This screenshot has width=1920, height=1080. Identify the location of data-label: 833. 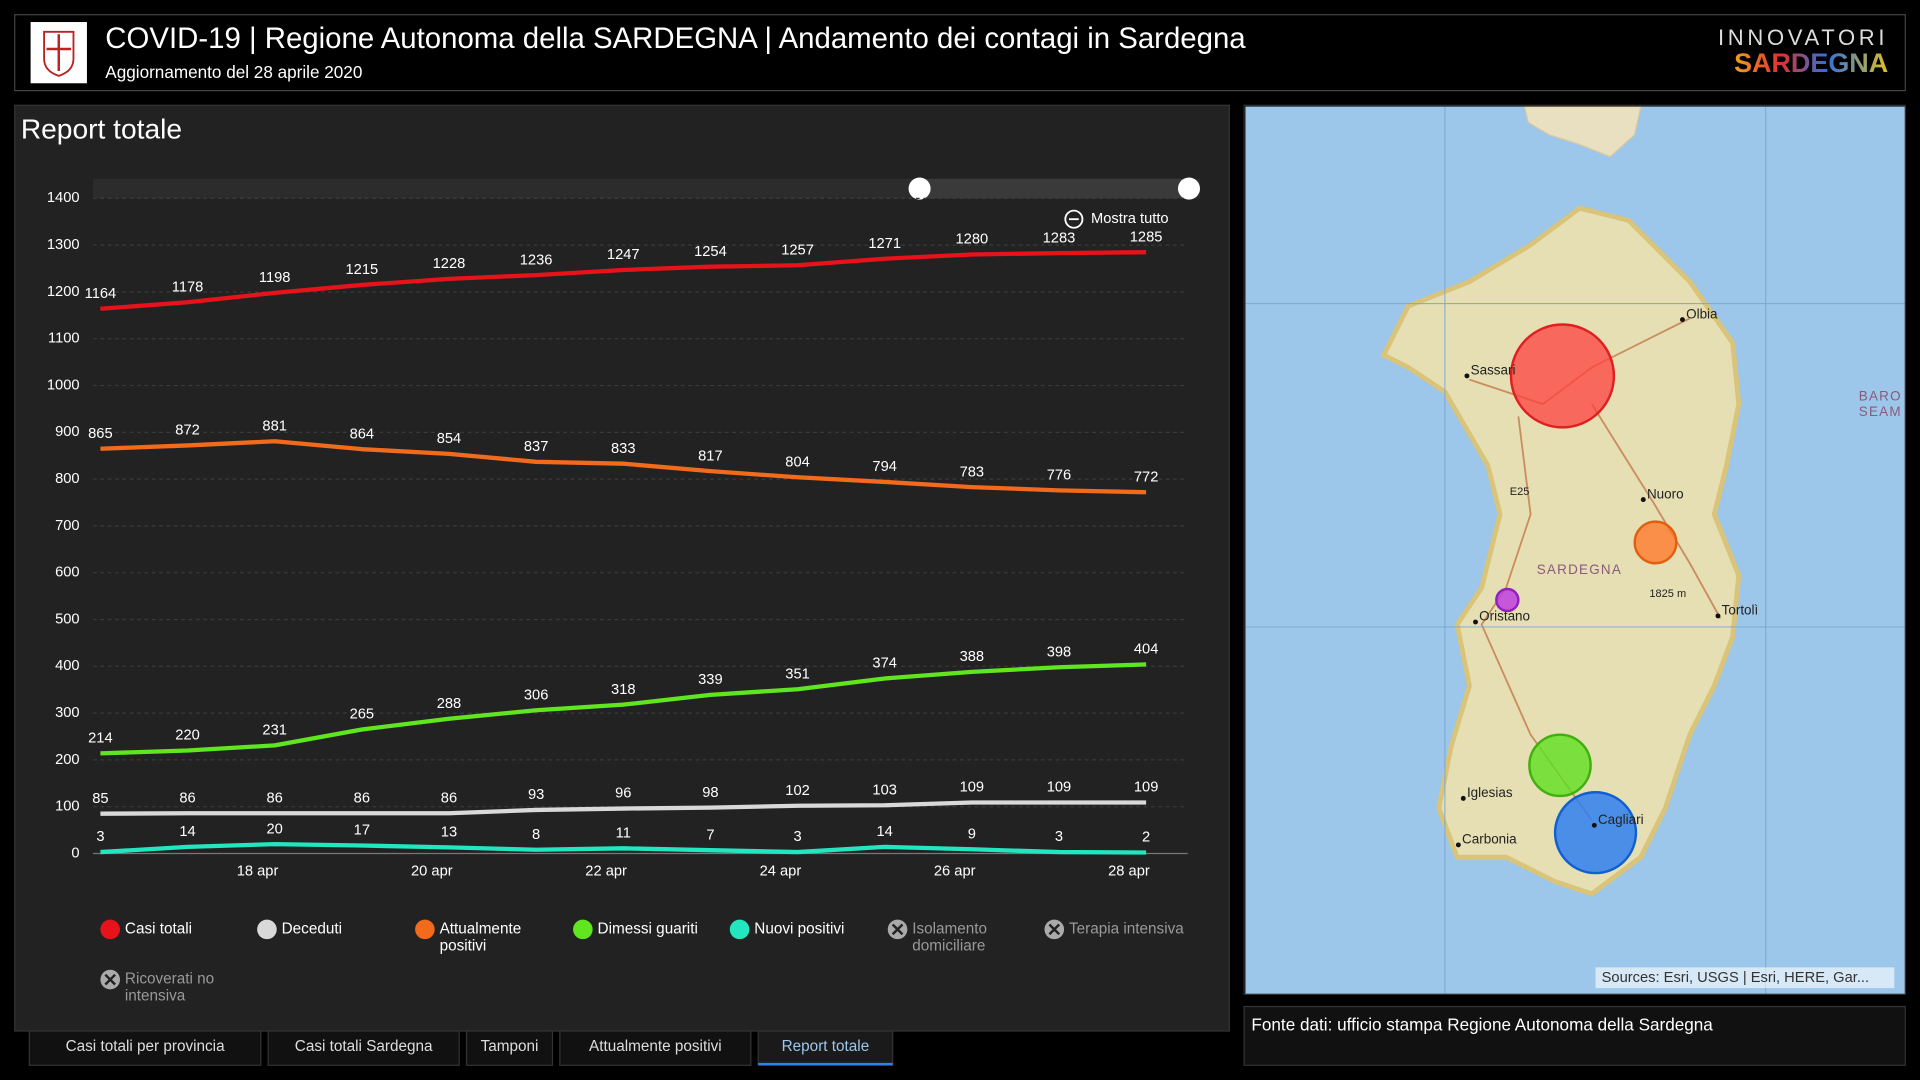
(623, 449).